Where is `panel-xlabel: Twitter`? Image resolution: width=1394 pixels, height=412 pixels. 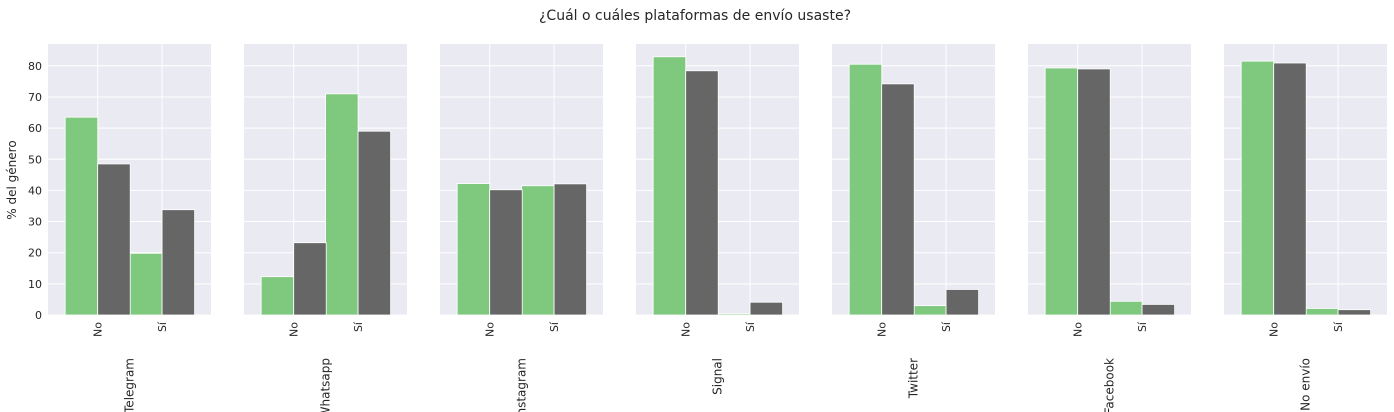 panel-xlabel: Twitter is located at coordinates (914, 378).